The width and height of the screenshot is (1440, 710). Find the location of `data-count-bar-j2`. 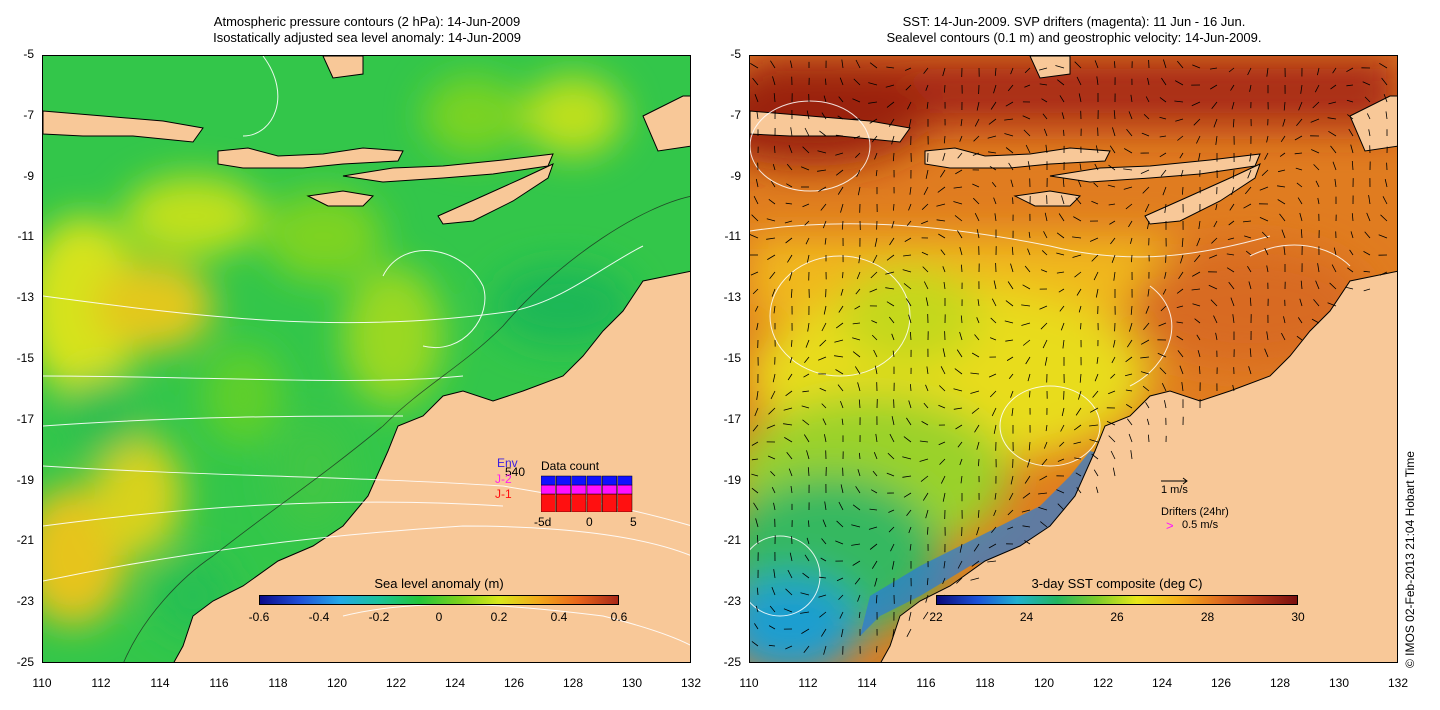

data-count-bar-j2 is located at coordinates (609, 489).